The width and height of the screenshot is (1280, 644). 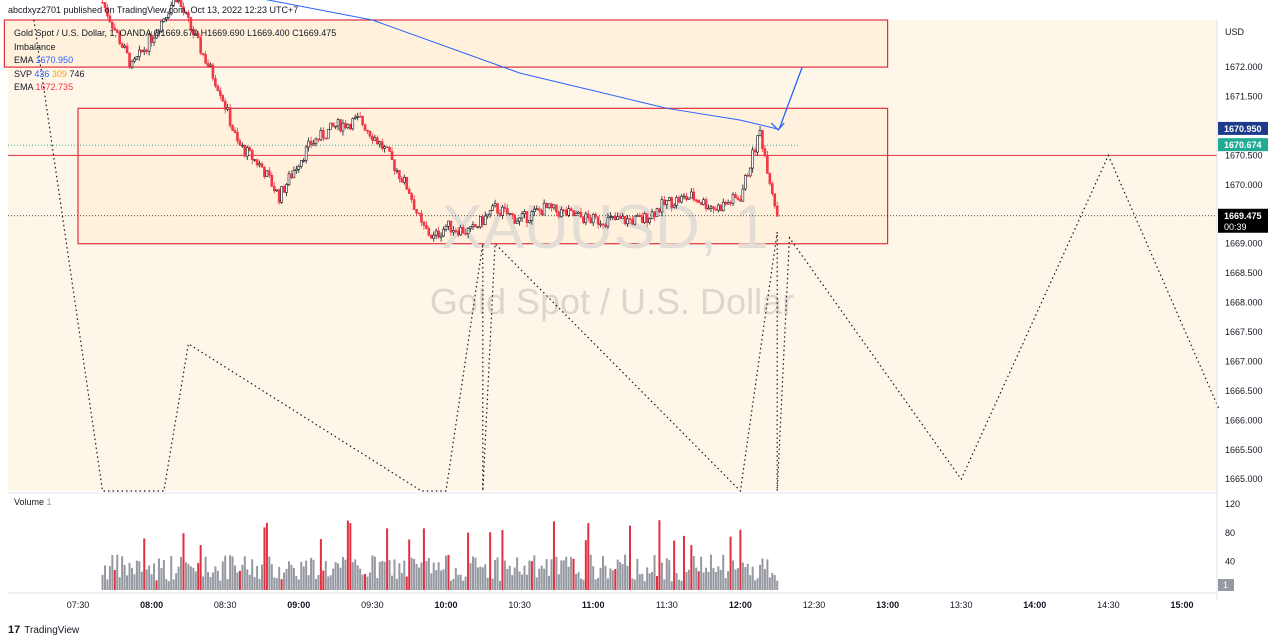 What do you see at coordinates (33, 502) in the screenshot?
I see `volume-pane-legend: Volume 1` at bounding box center [33, 502].